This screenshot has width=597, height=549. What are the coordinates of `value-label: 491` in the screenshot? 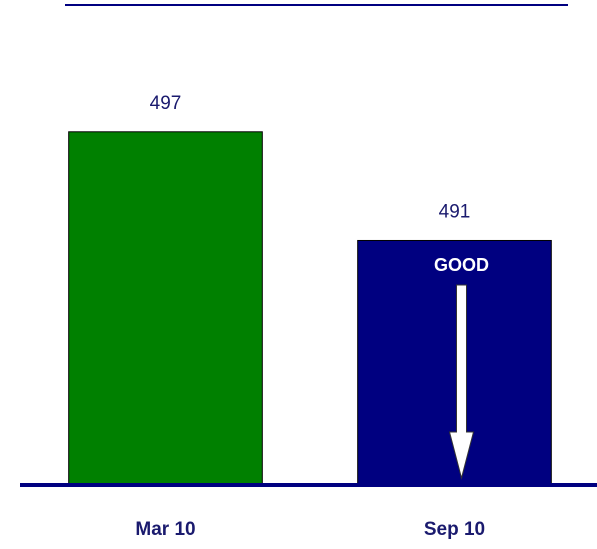 It's located at (455, 211).